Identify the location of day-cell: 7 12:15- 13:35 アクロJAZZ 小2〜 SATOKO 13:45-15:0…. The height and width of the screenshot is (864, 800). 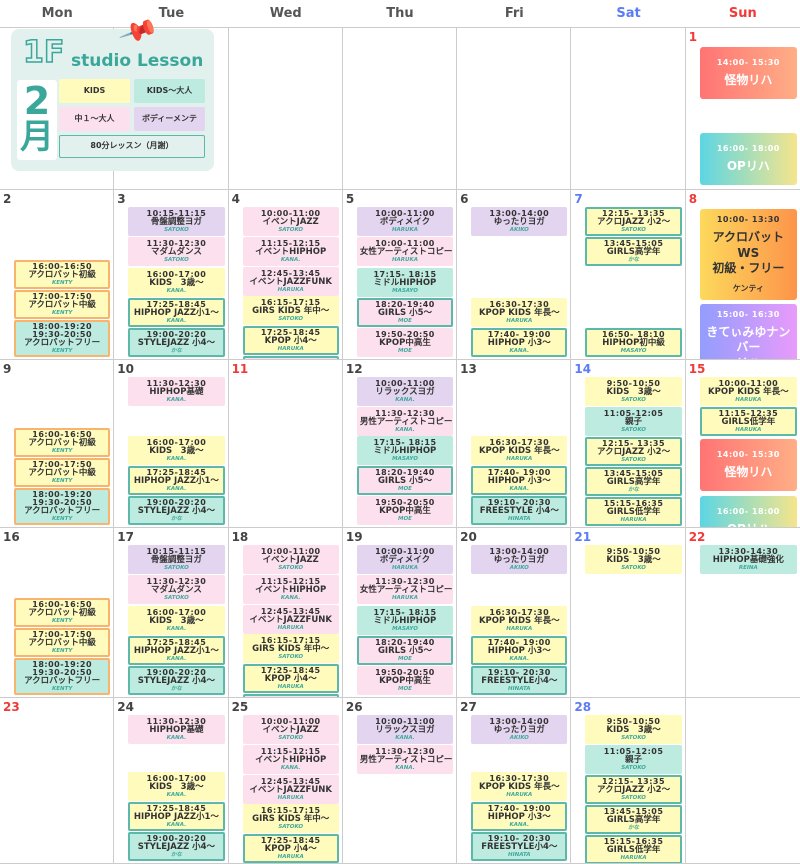
(628, 275).